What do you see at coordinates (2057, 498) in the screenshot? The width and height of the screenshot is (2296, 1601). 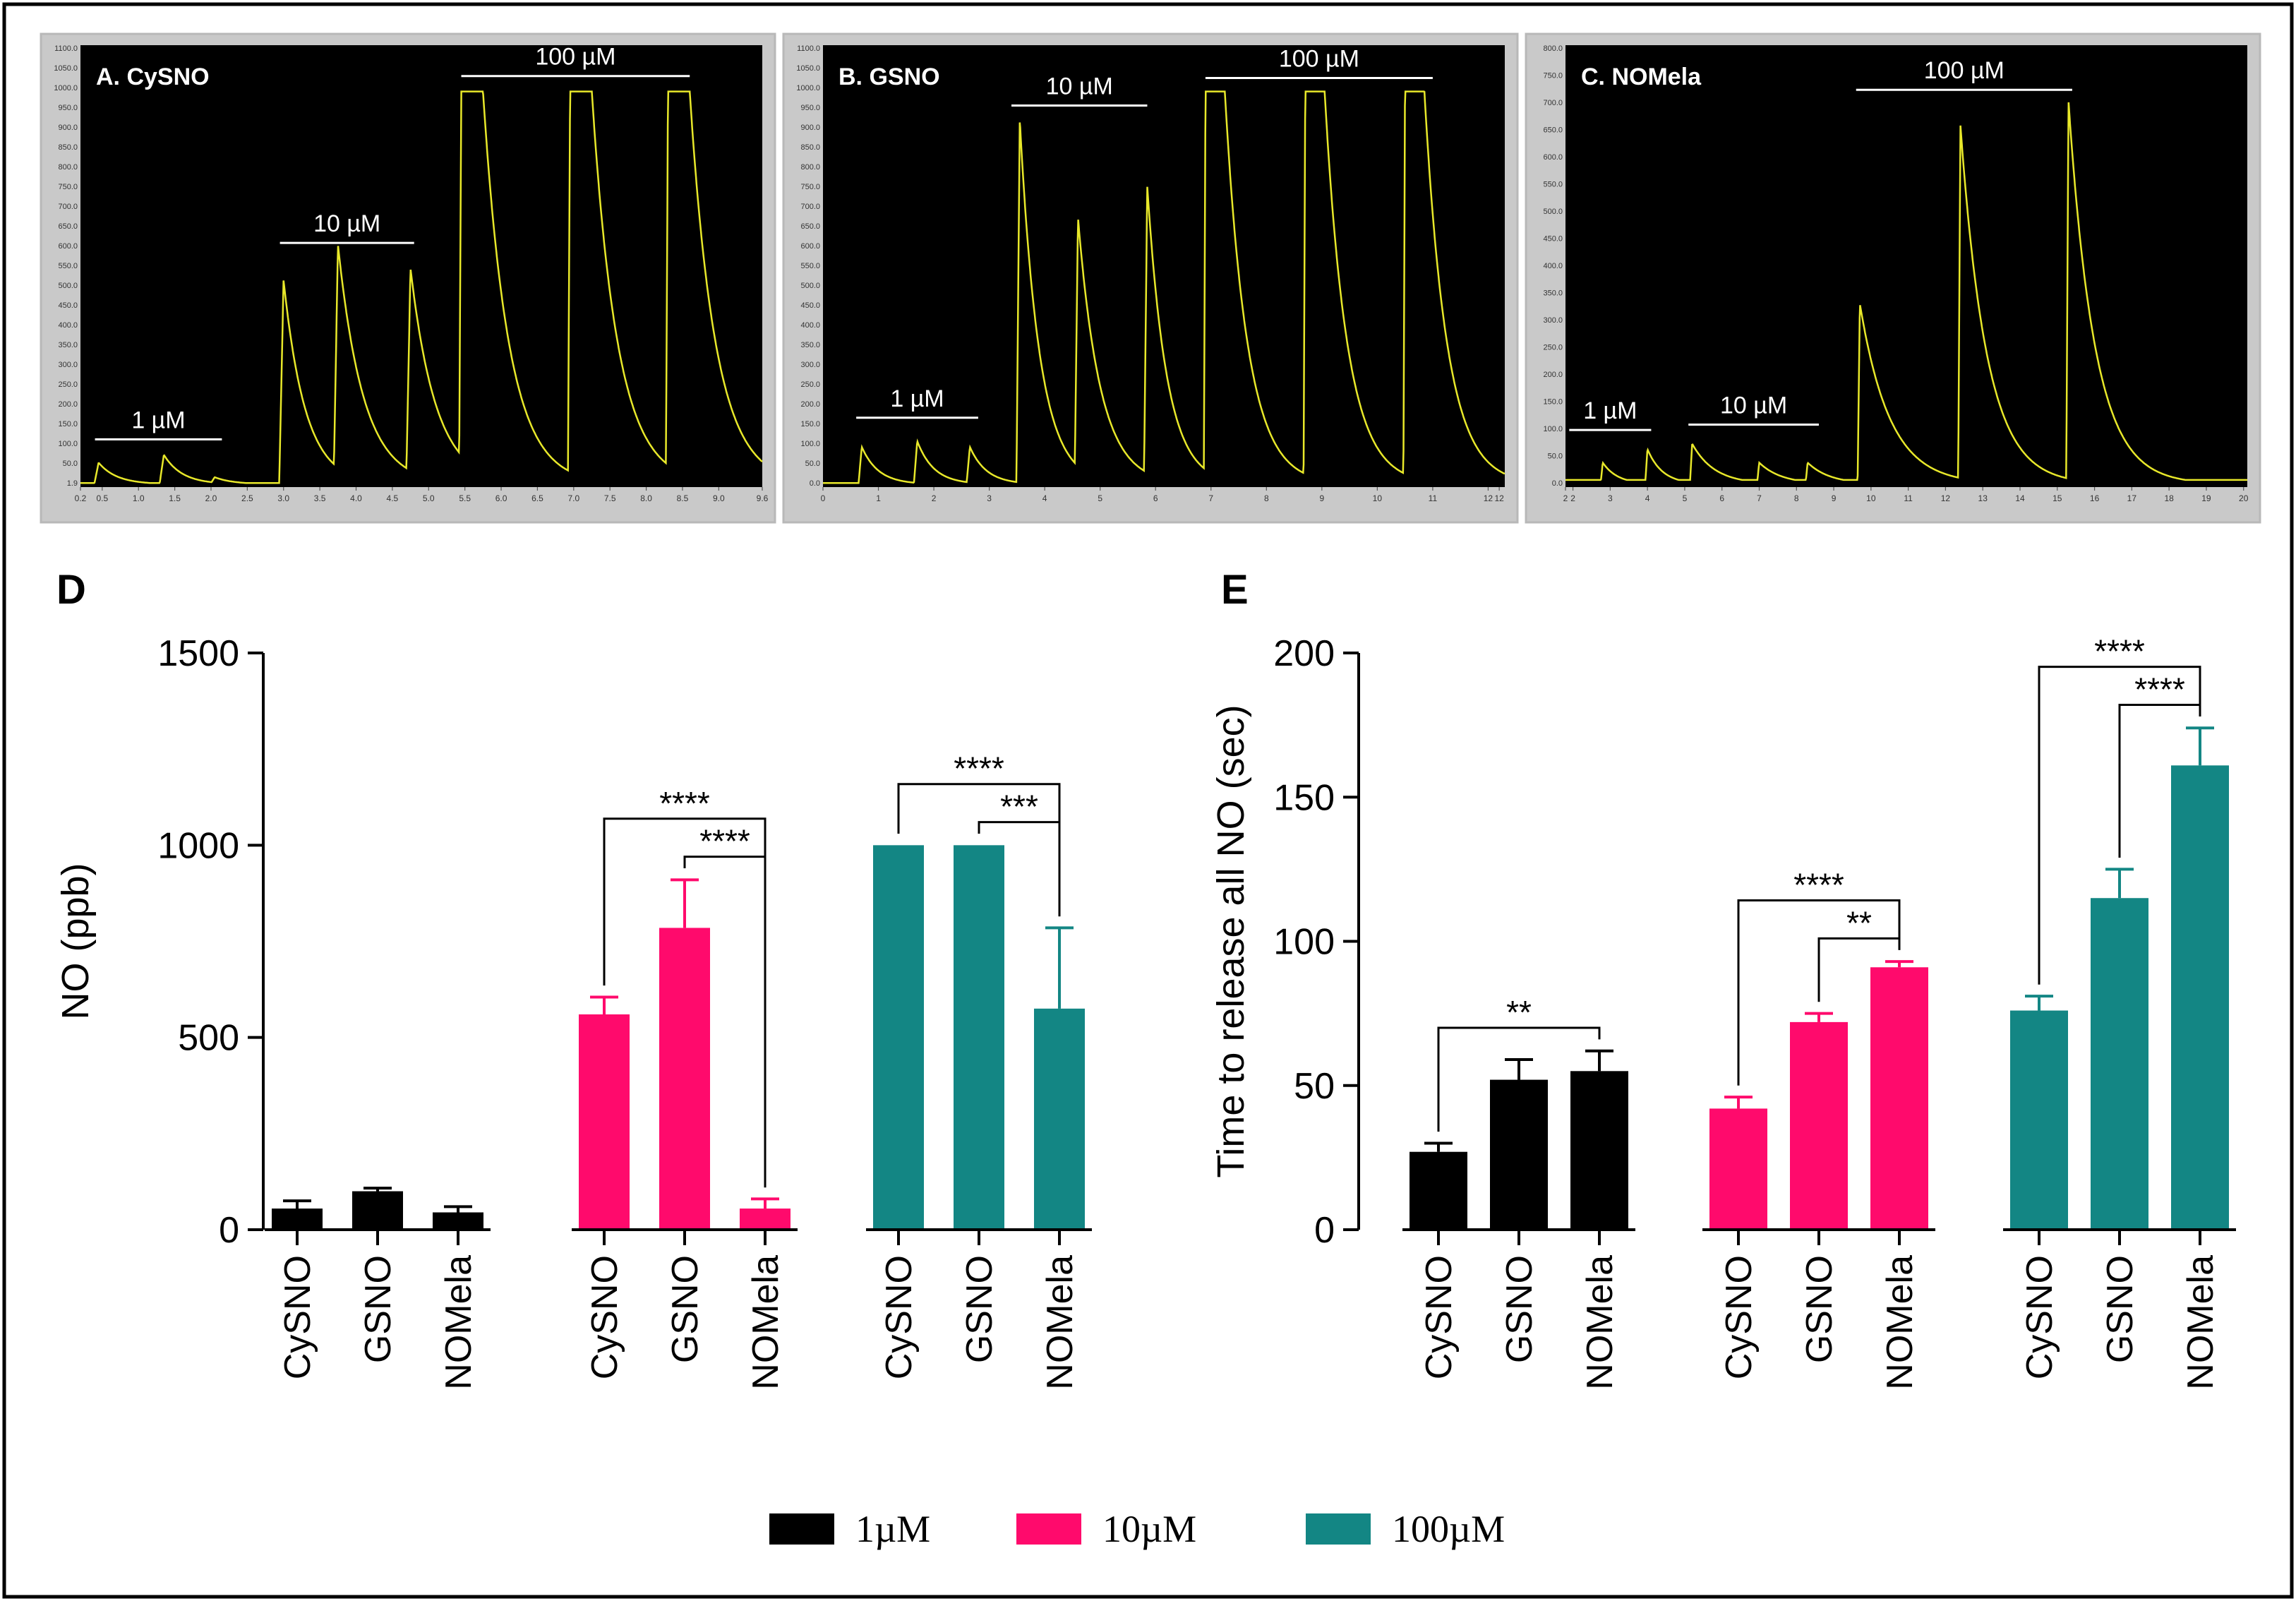 I see `trace-x-tick-label: 15` at bounding box center [2057, 498].